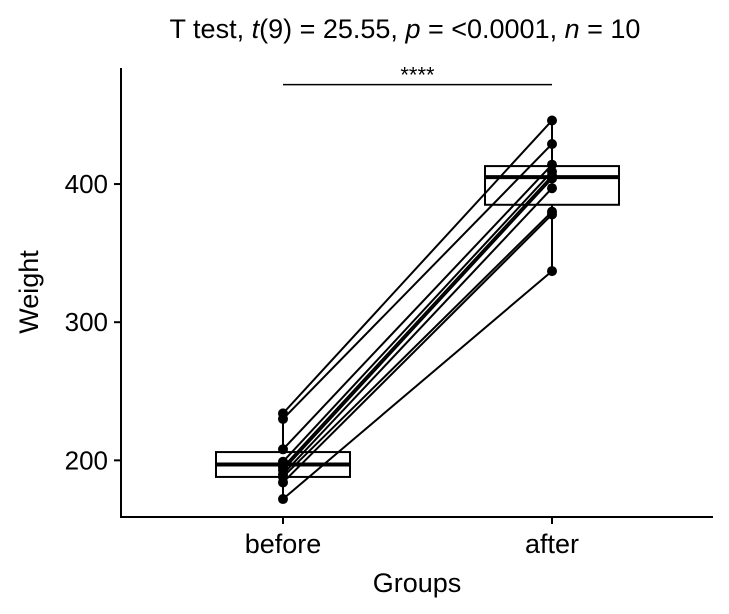  Describe the element at coordinates (86, 322) in the screenshot. I see `y-tick-label-300: 300` at that location.